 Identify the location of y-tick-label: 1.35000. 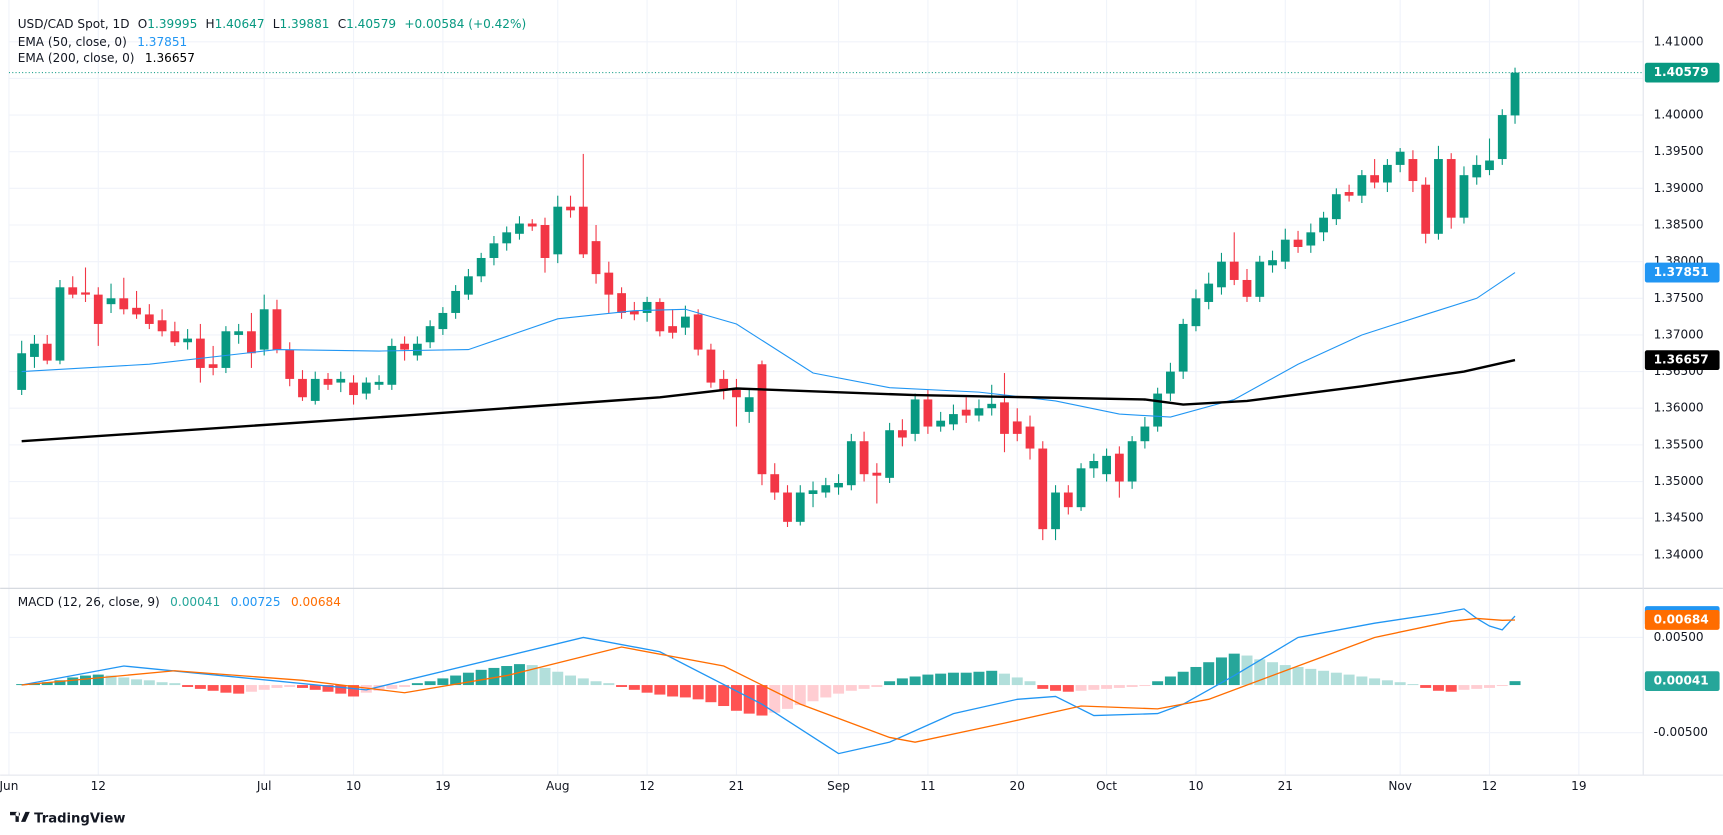
(1679, 481).